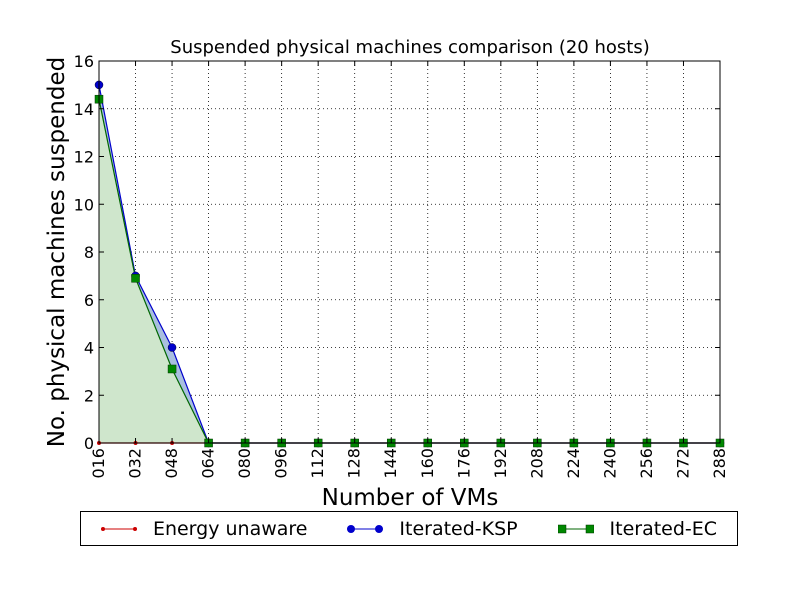 The height and width of the screenshot is (600, 800). What do you see at coordinates (89, 348) in the screenshot?
I see `y-tick-label: 4` at bounding box center [89, 348].